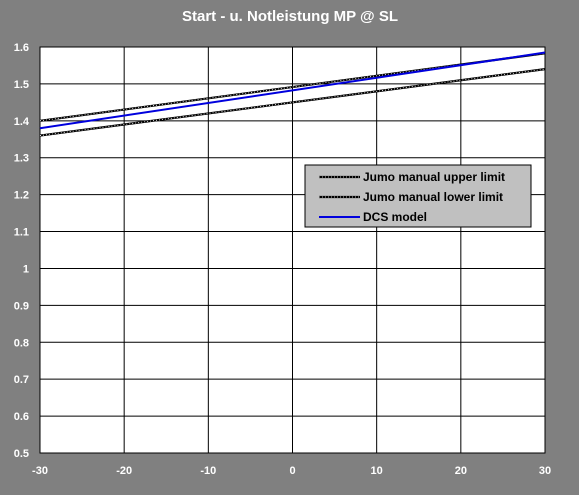  What do you see at coordinates (21, 85) in the screenshot?
I see `y-tick-label: 1.5` at bounding box center [21, 85].